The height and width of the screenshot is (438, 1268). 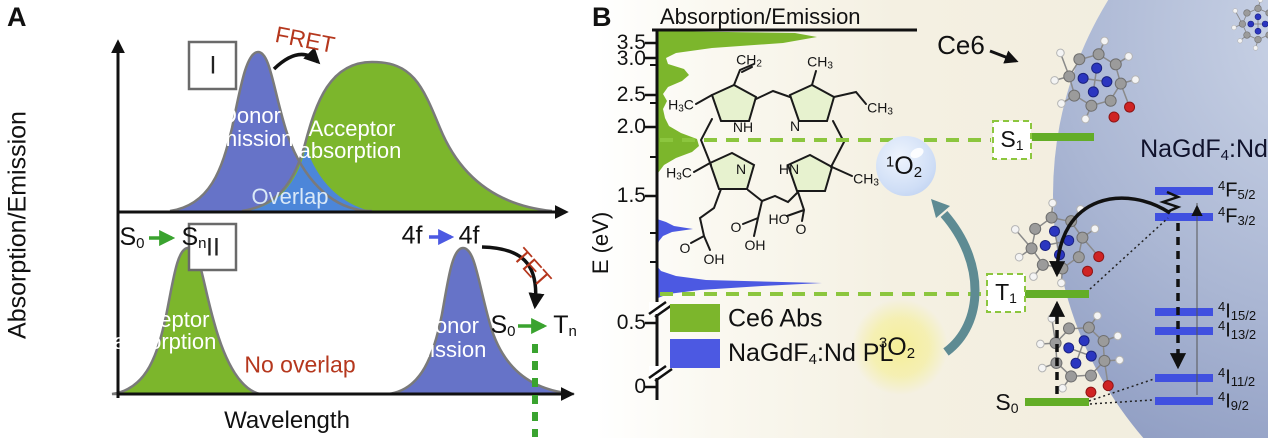 What do you see at coordinates (679, 173) in the screenshot?
I see `h3c-bottom-label: H3C` at bounding box center [679, 173].